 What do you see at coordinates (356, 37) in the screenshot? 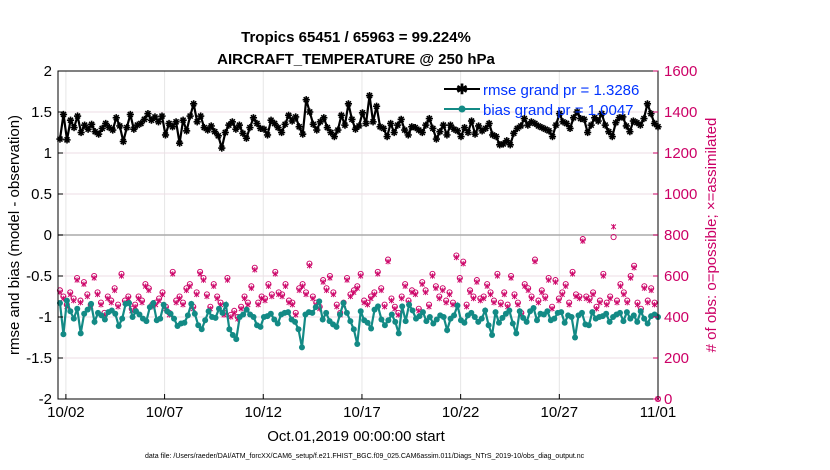
I see `chart-title: Tropics 65451 / 65963 = 99.224%` at bounding box center [356, 37].